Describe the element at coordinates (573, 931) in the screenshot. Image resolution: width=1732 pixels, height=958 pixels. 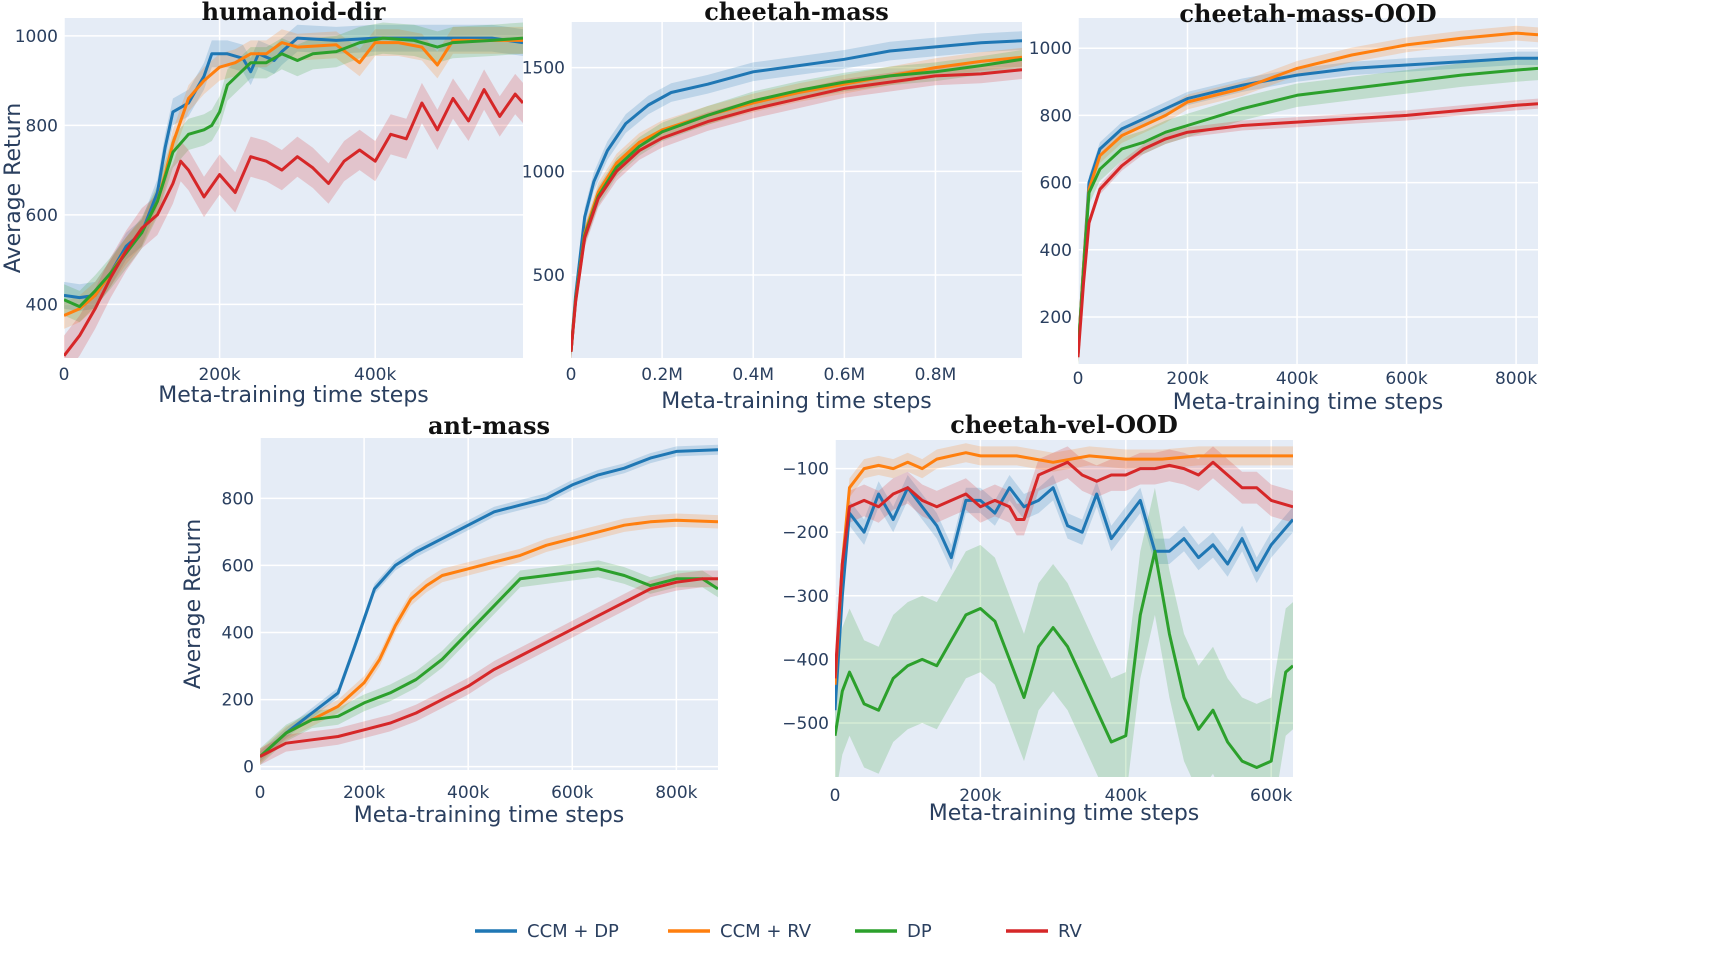
I see `legend-label: CCM + DP` at that location.